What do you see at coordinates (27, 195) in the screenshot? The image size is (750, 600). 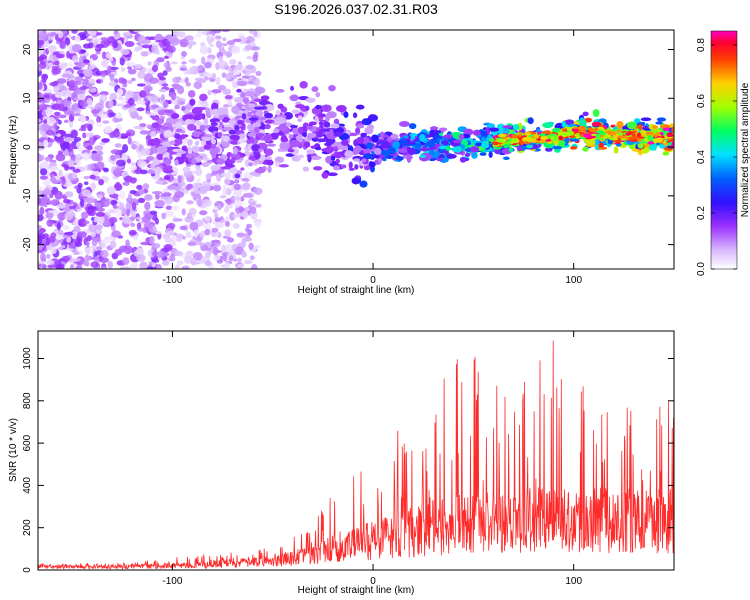 I see `spectrogram-ytick-label: -10` at bounding box center [27, 195].